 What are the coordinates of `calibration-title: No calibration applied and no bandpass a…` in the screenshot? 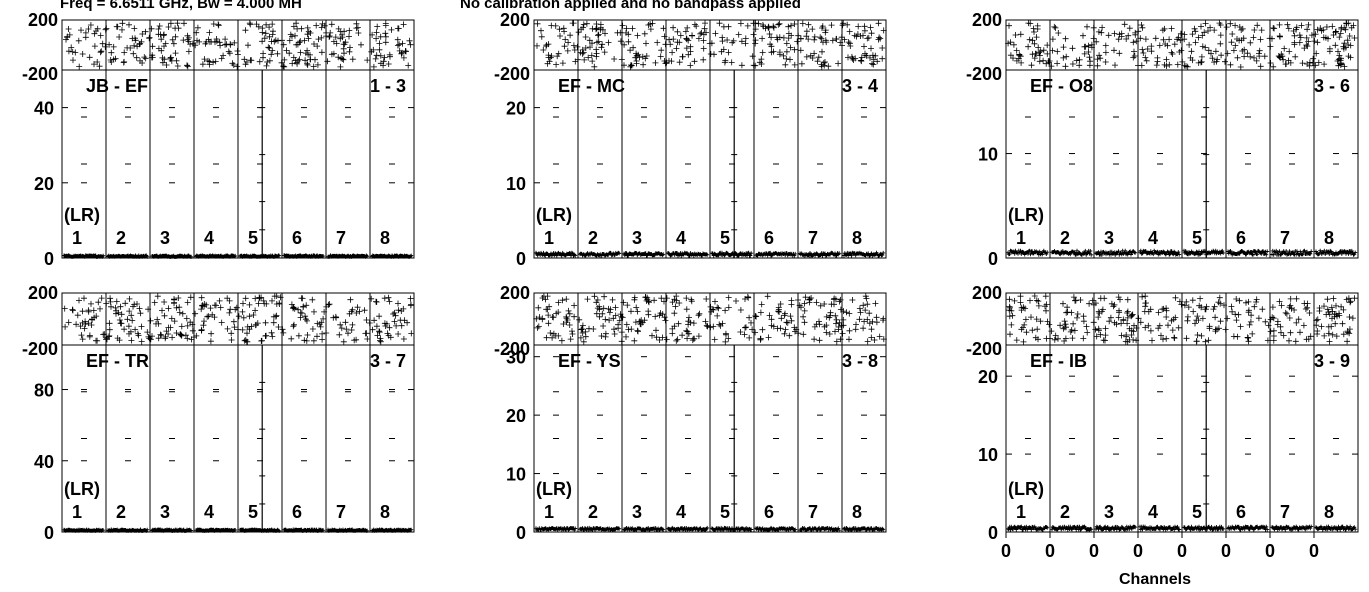 It's located at (630, 6).